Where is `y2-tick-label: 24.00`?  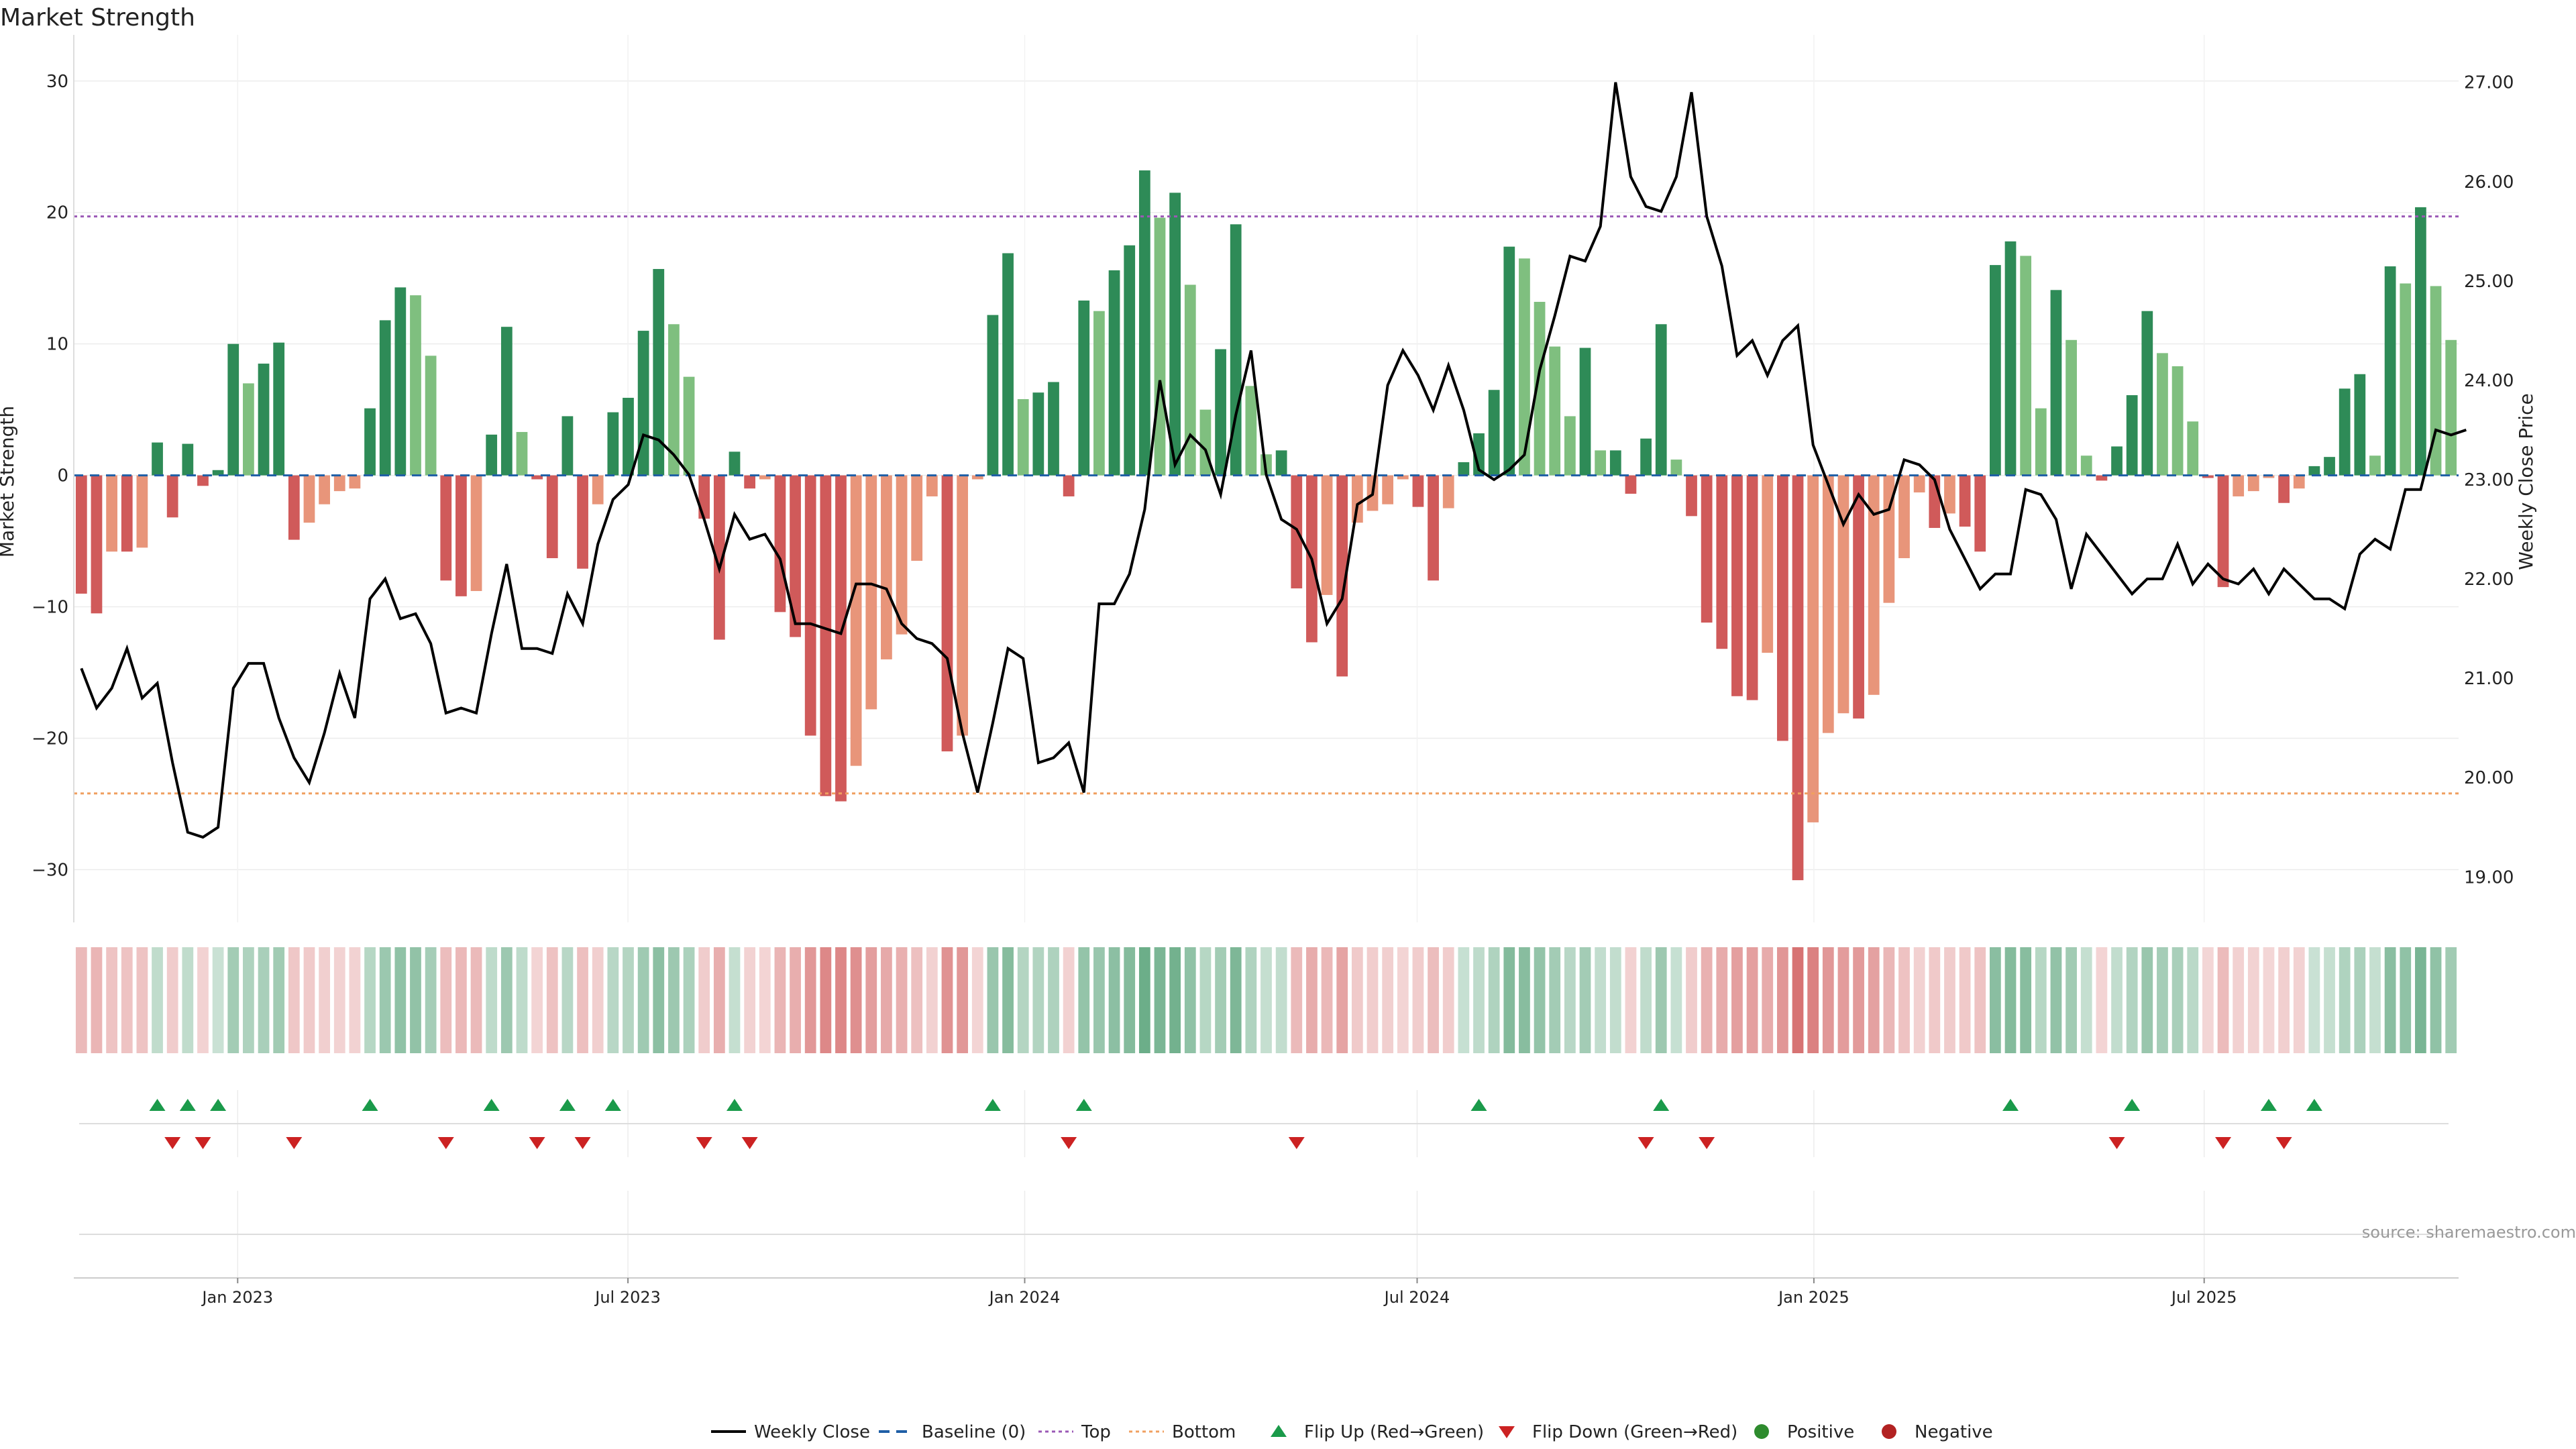
y2-tick-label: 24.00 is located at coordinates (2489, 381).